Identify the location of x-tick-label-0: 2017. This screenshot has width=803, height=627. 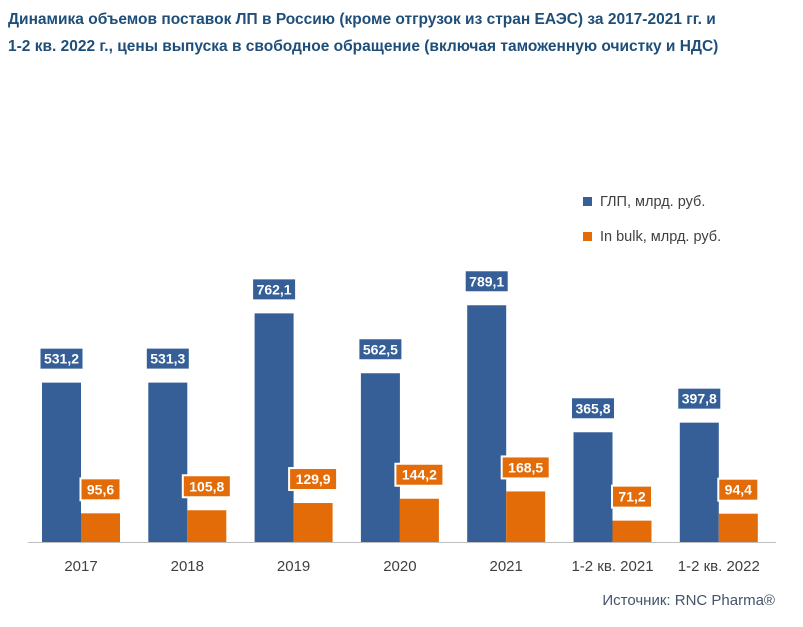
(80, 566).